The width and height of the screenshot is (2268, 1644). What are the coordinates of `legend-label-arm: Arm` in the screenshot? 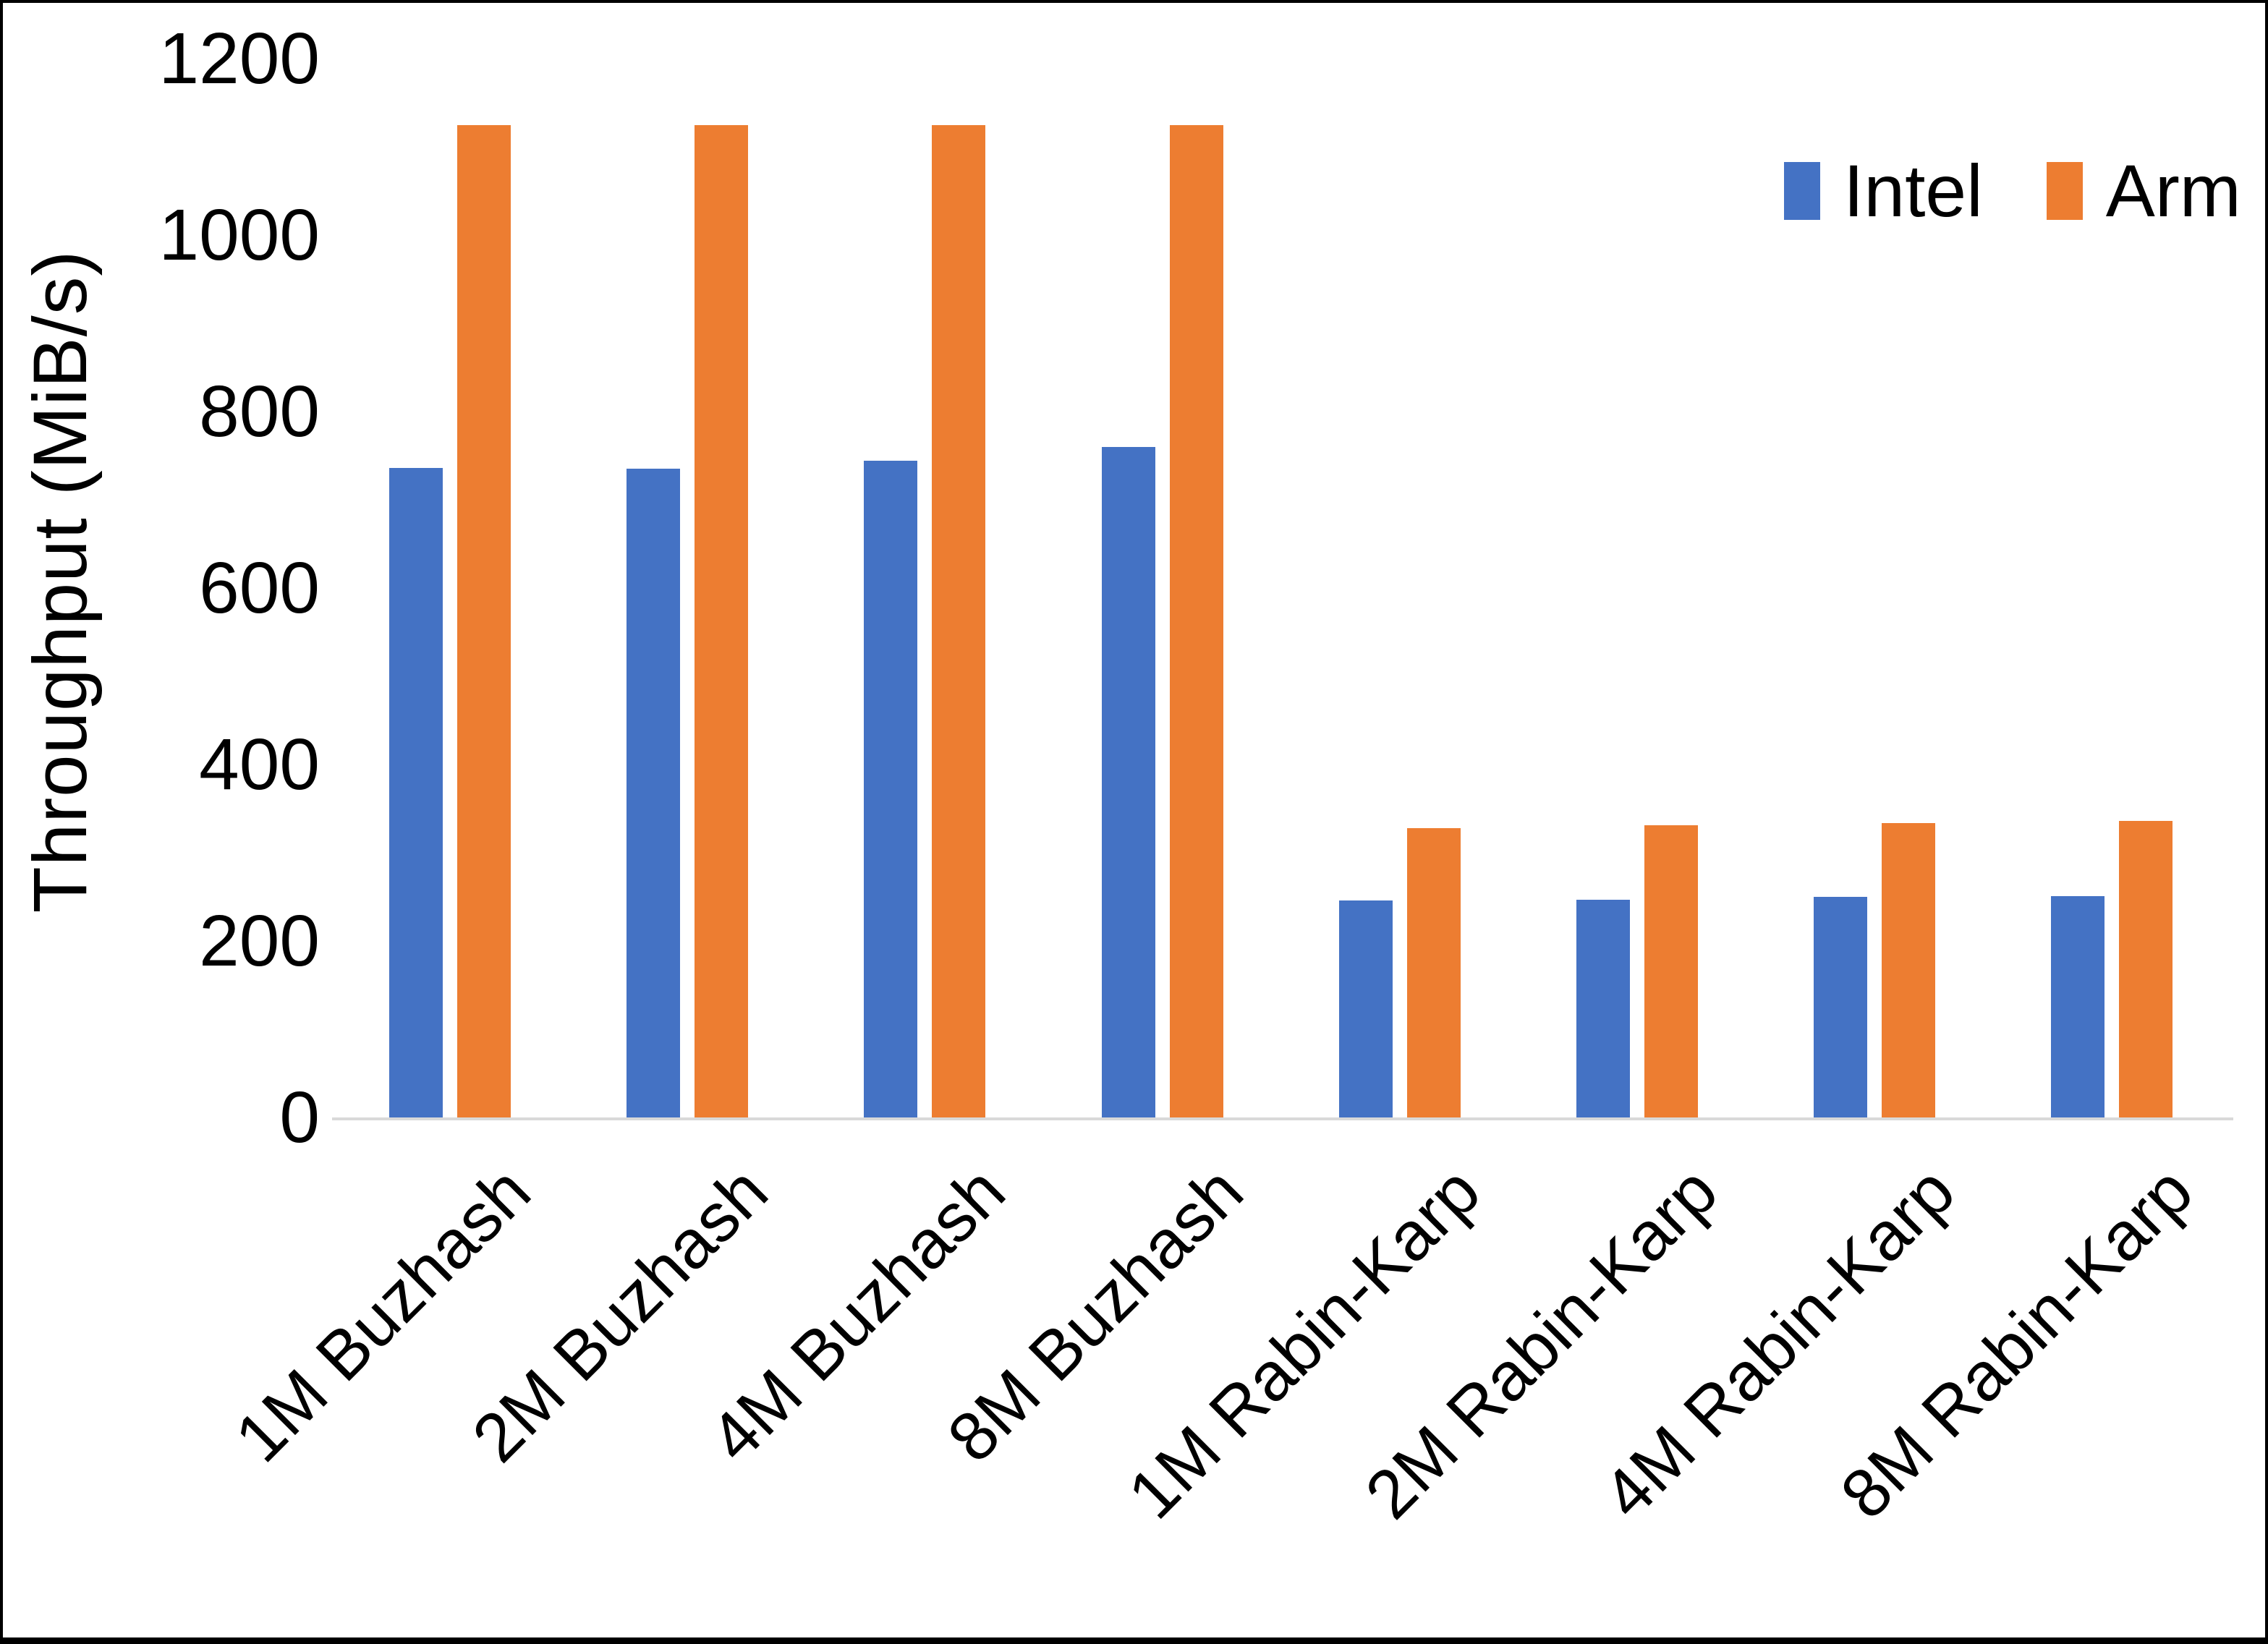 It's located at (2173, 191).